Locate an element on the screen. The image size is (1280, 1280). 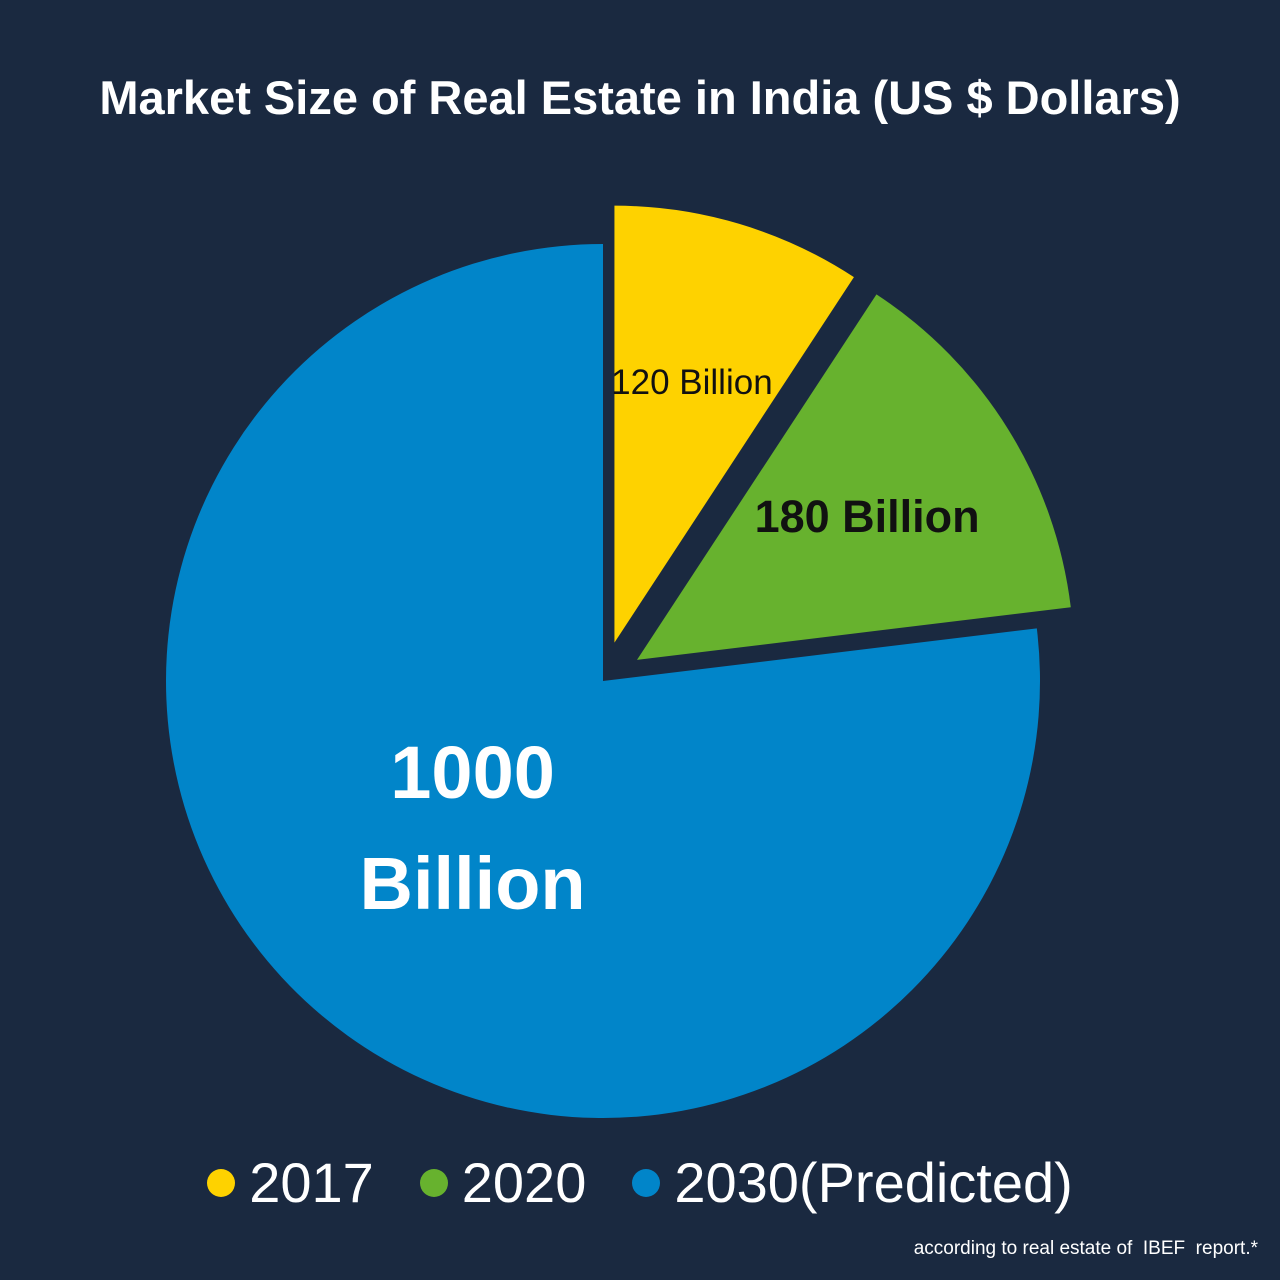
legend-item: 2030(Predicted) is located at coordinates (852, 1182).